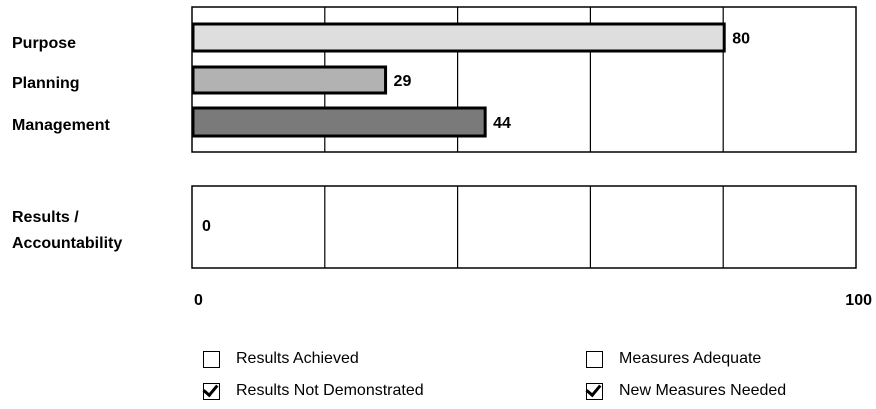 The width and height of the screenshot is (876, 409). I want to click on results-achieved-checkbox, so click(211, 359).